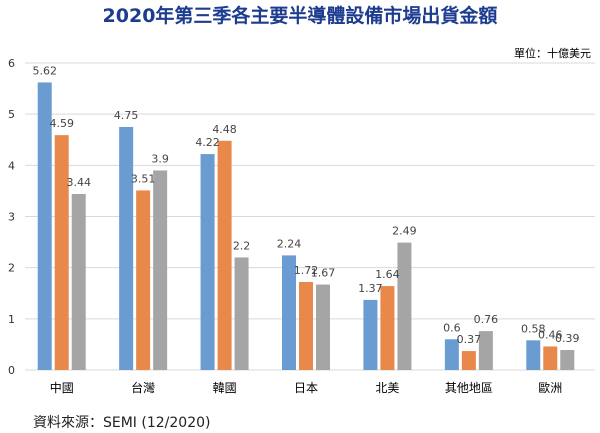  What do you see at coordinates (242, 245) in the screenshot?
I see `data-label: 2.2` at bounding box center [242, 245].